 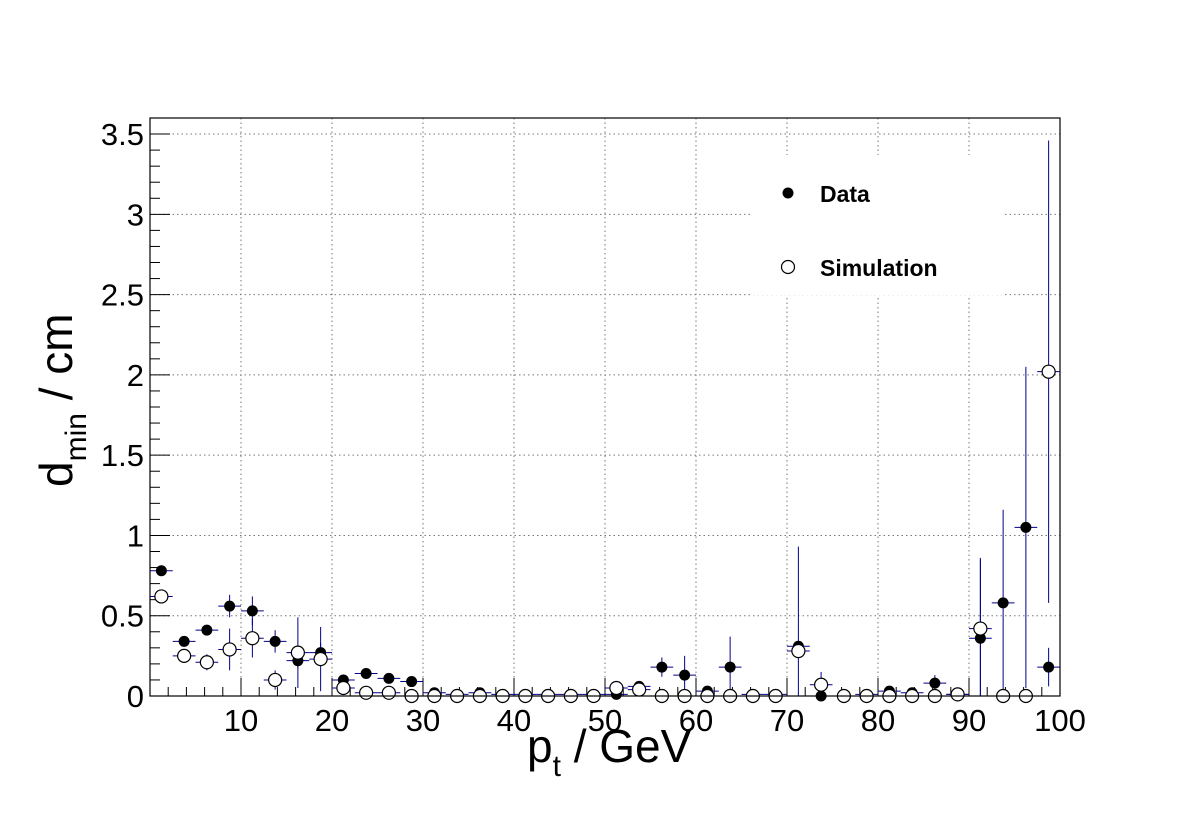 What do you see at coordinates (514, 720) in the screenshot?
I see `x-tick-label: 40` at bounding box center [514, 720].